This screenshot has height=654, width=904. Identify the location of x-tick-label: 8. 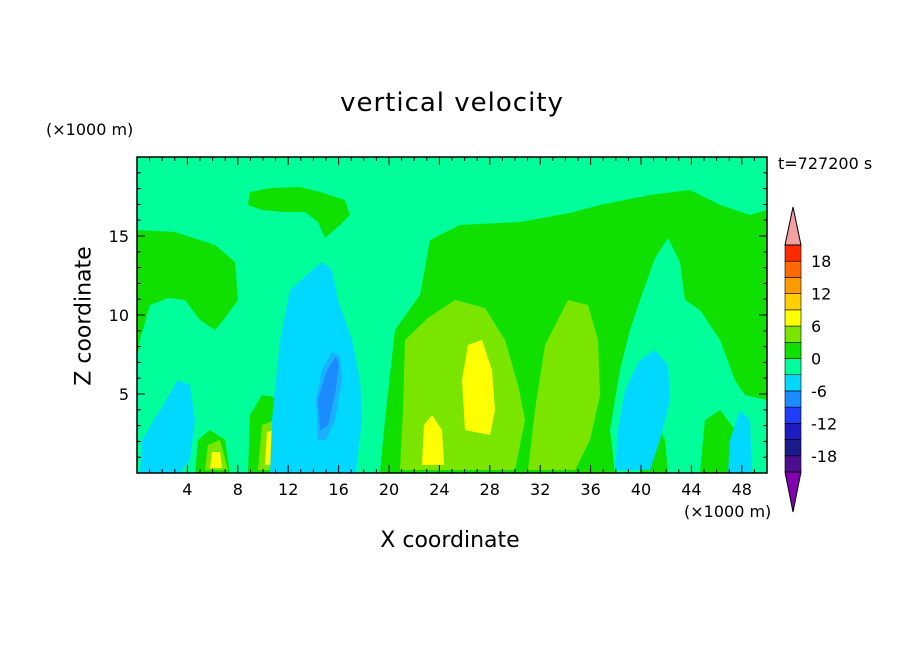
(238, 489).